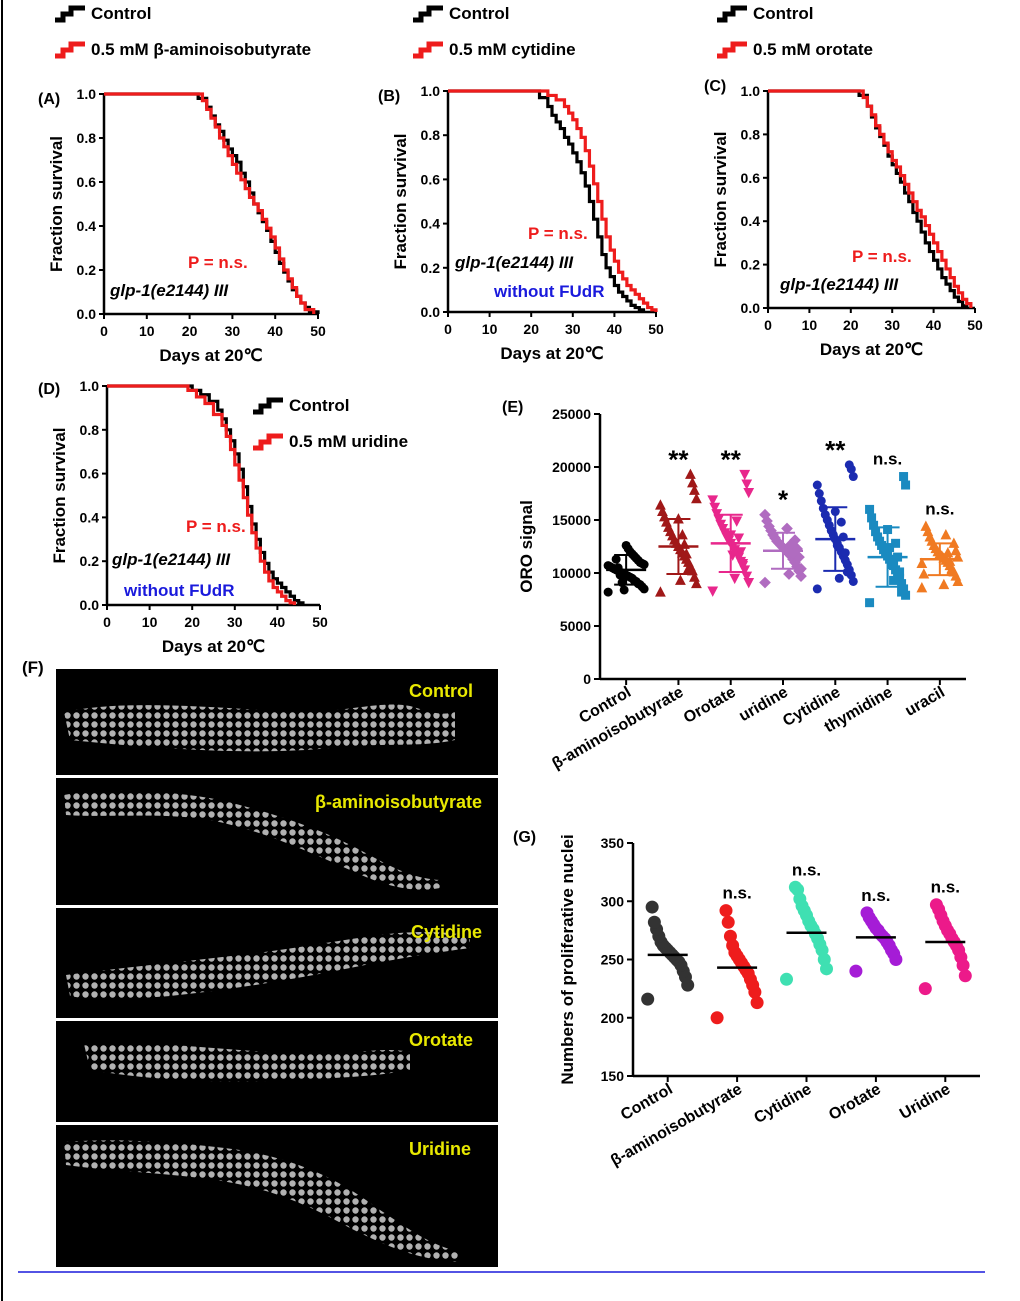 The width and height of the screenshot is (1020, 1301). Describe the element at coordinates (33, 667) in the screenshot. I see `panel-label-f: (F)` at that location.